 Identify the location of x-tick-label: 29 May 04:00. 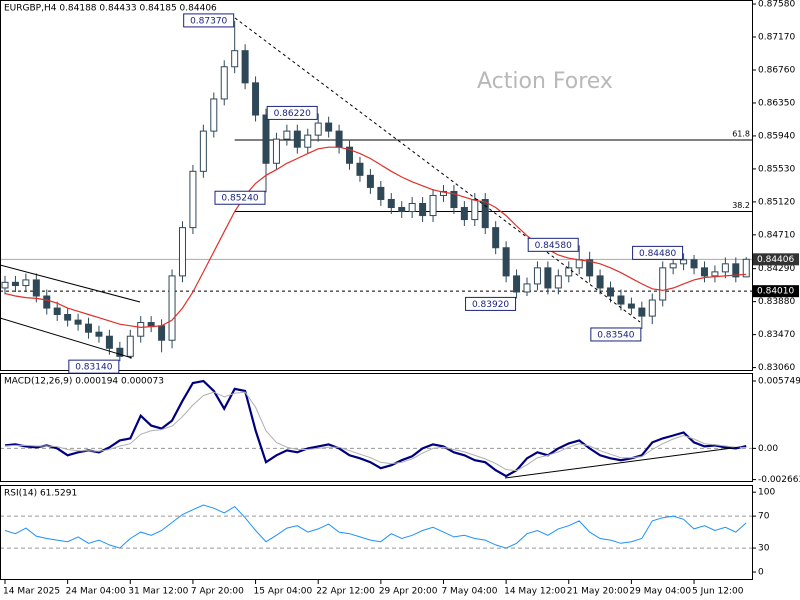
(660, 592).